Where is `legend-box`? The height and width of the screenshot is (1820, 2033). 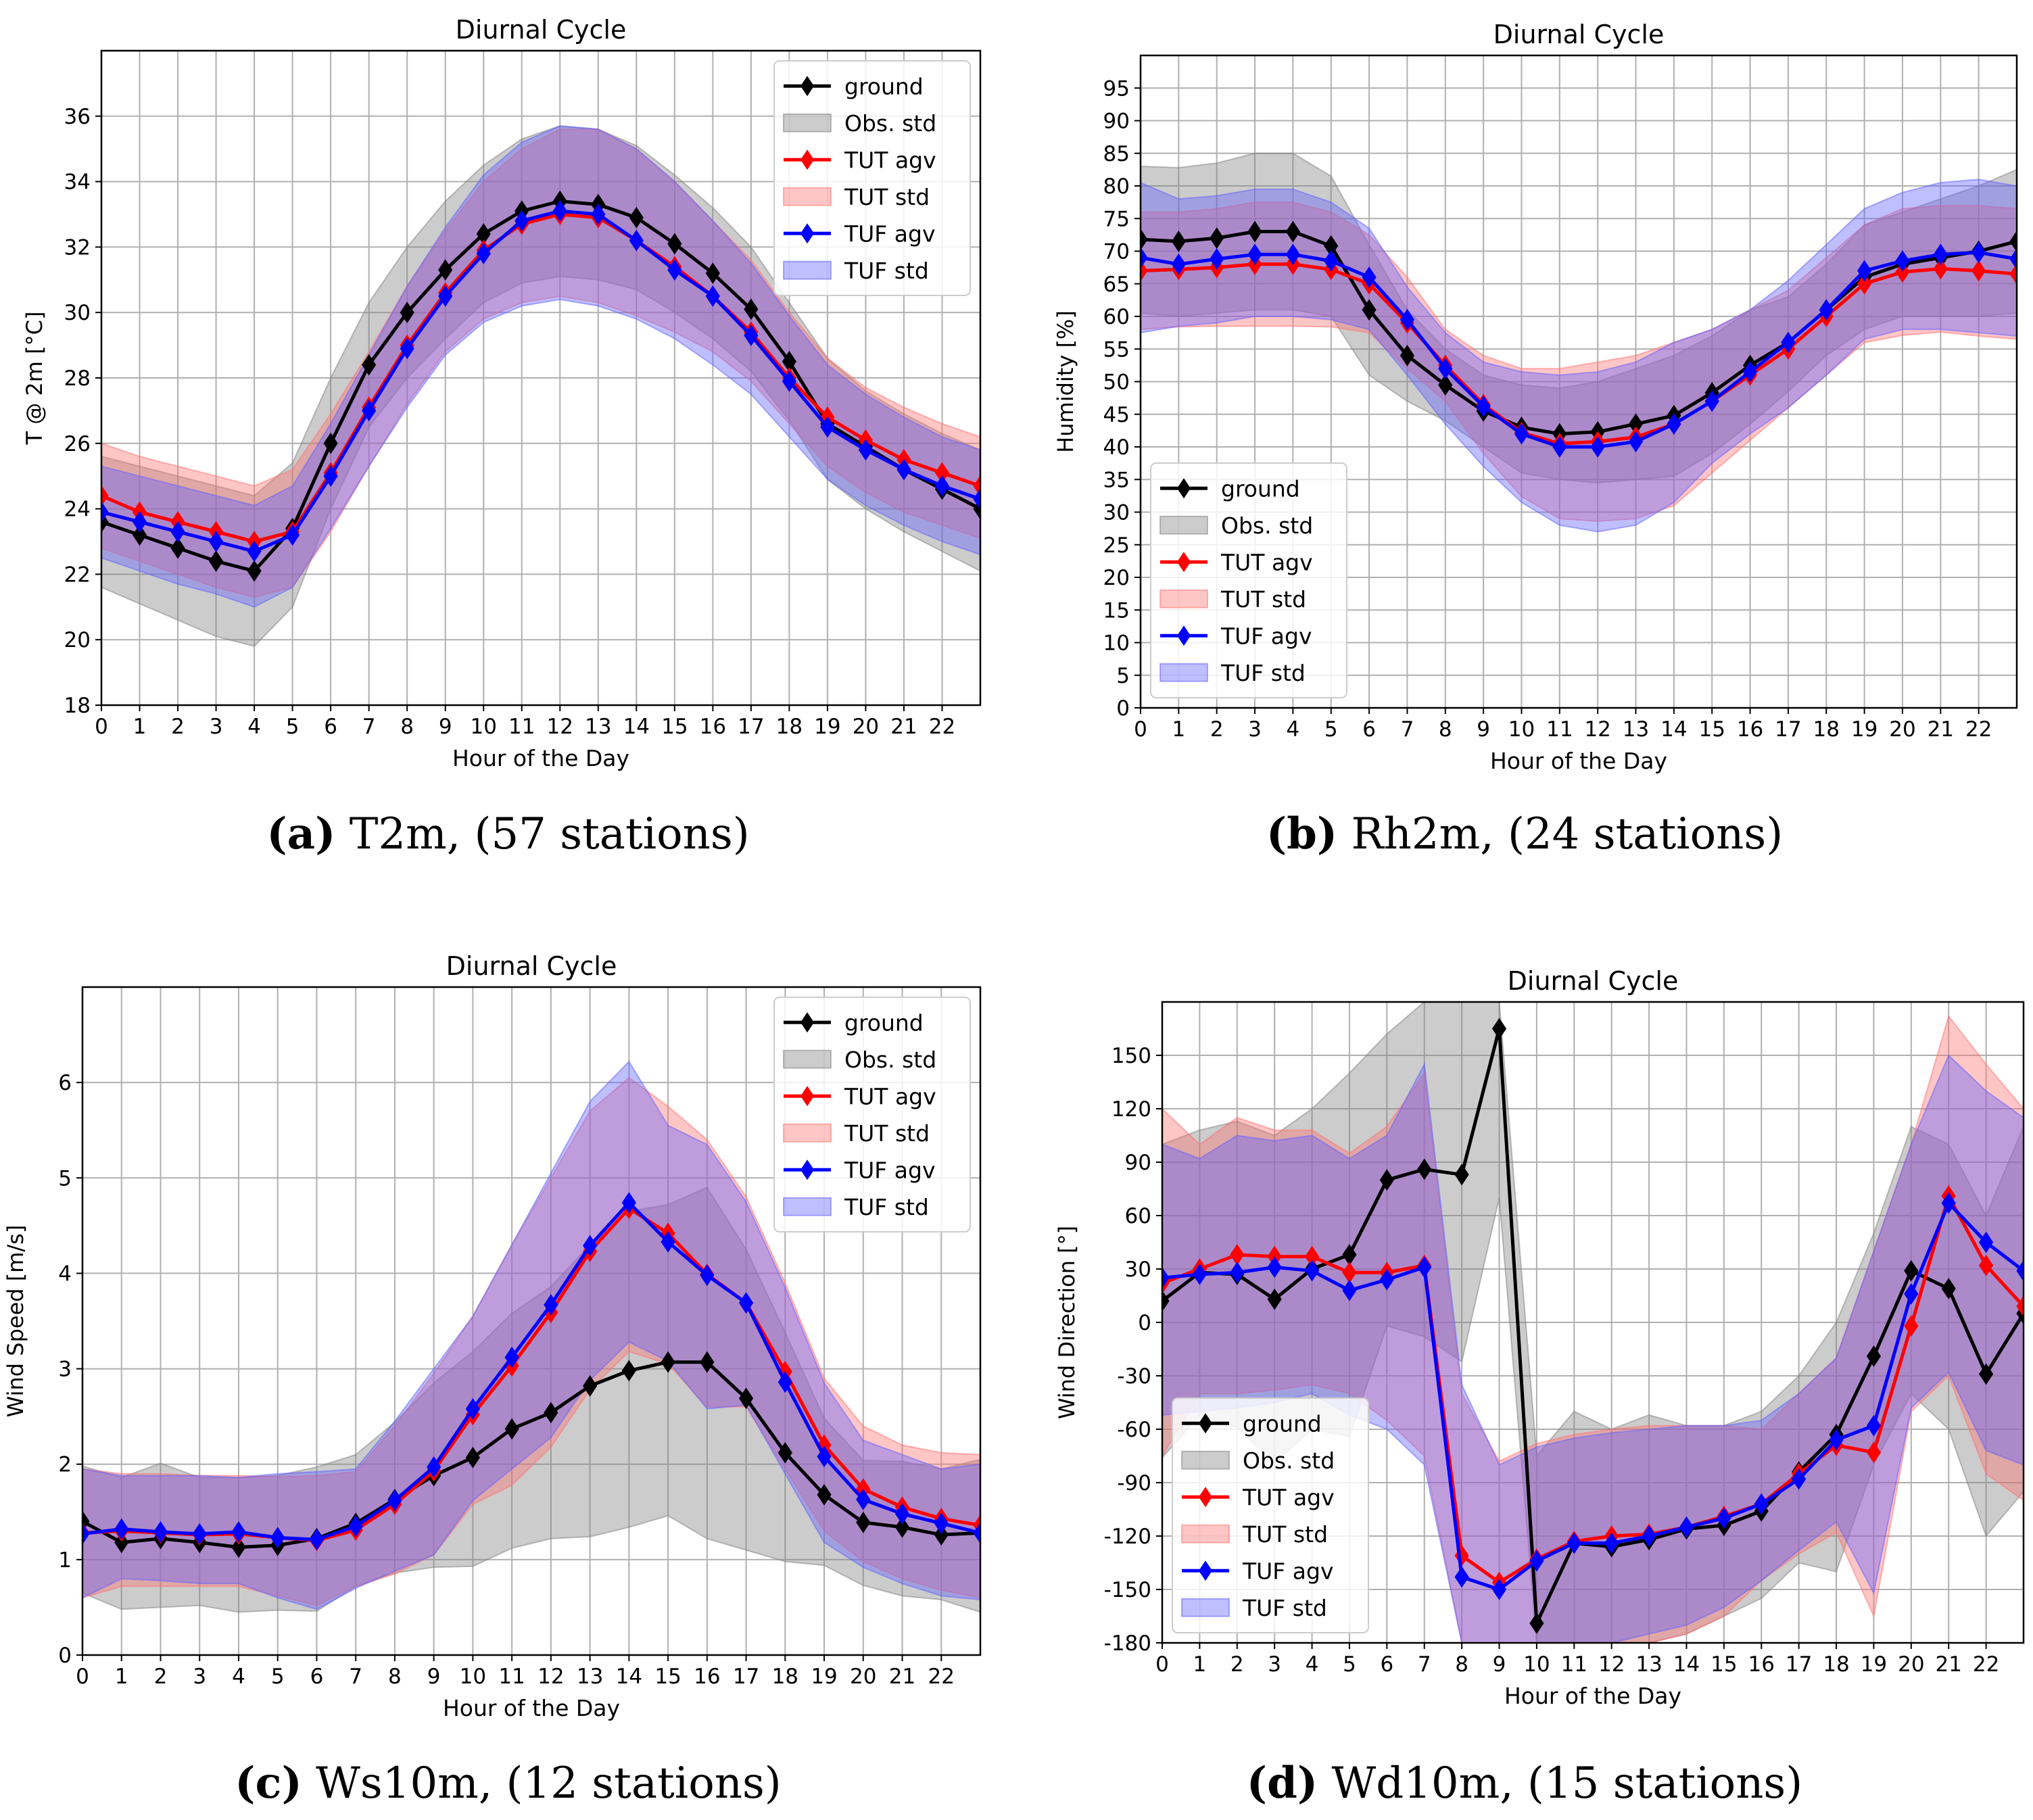
legend-box is located at coordinates (1248, 580).